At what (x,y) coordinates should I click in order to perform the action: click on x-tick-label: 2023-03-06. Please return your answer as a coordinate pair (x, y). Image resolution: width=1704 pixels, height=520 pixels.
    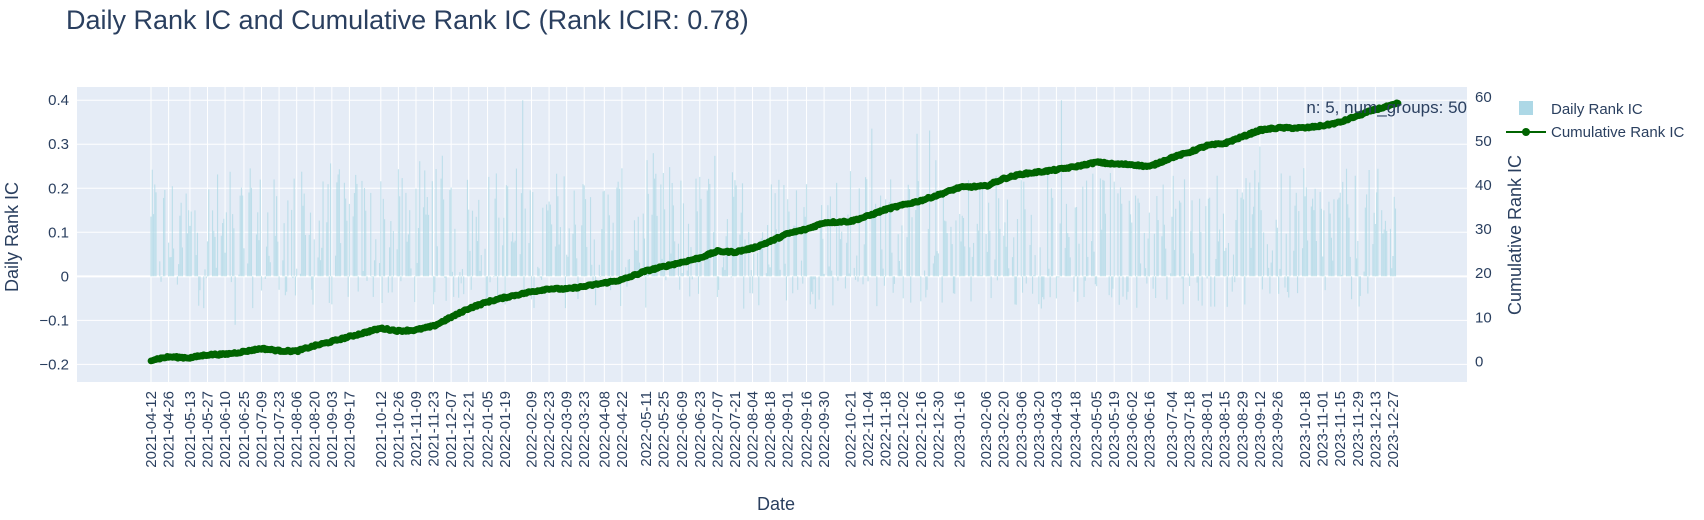
    Looking at the image, I should click on (1021, 429).